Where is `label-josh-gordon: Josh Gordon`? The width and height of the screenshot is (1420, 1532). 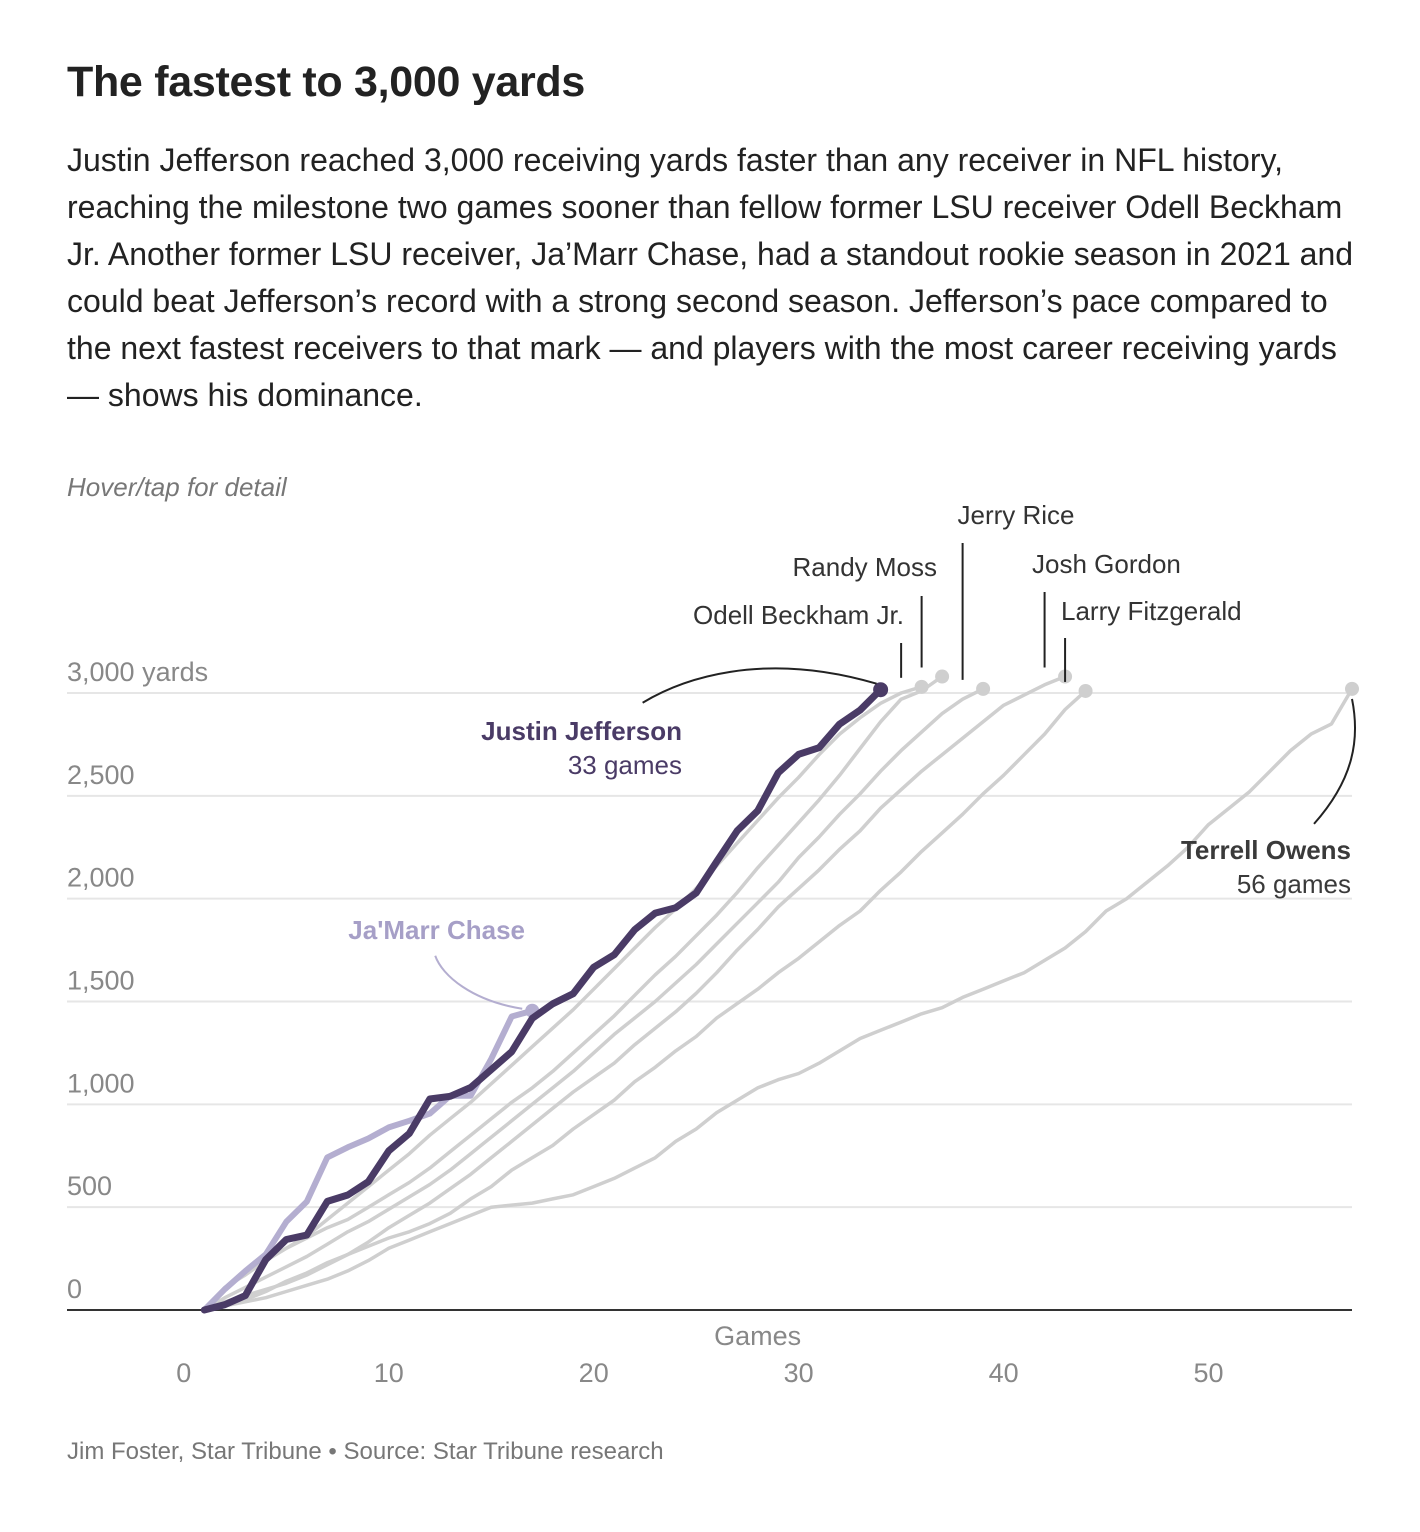
label-josh-gordon: Josh Gordon is located at coordinates (1106, 564).